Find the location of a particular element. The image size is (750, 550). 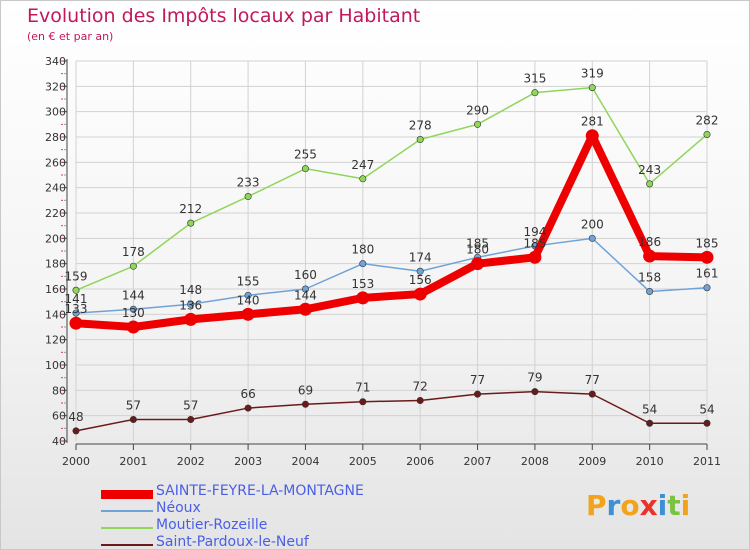

data-label-saint-pardoux-le-neuf: 77 is located at coordinates (592, 380).